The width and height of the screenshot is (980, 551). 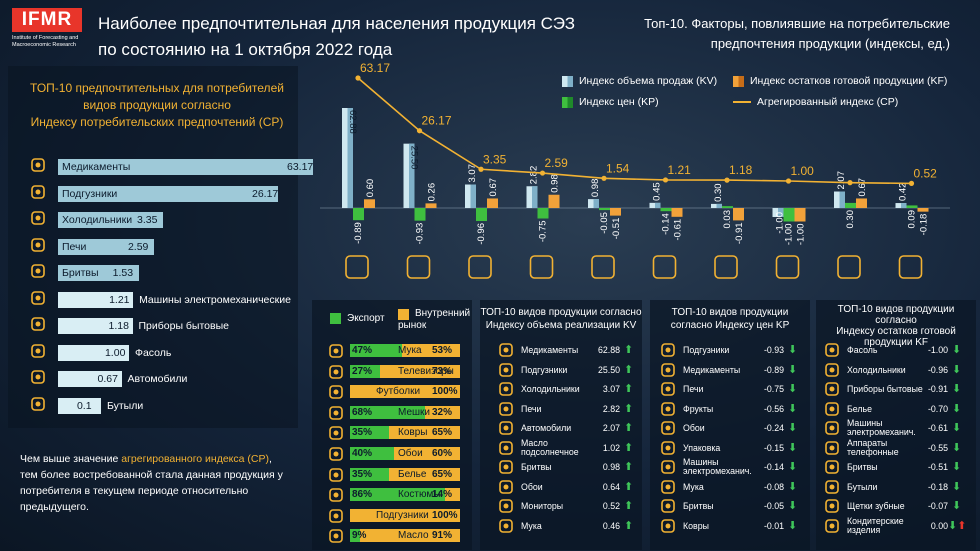 What do you see at coordinates (336, 454) in the screenshot?
I see `wallpaper-icon` at bounding box center [336, 454].